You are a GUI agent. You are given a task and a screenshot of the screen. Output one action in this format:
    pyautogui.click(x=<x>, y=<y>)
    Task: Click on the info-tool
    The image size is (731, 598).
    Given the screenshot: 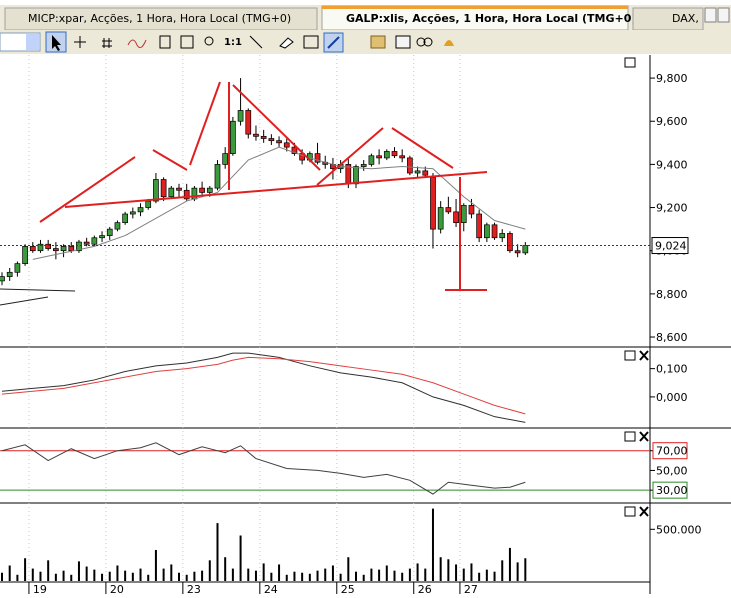 What is the action you would take?
    pyautogui.click(x=165, y=42)
    